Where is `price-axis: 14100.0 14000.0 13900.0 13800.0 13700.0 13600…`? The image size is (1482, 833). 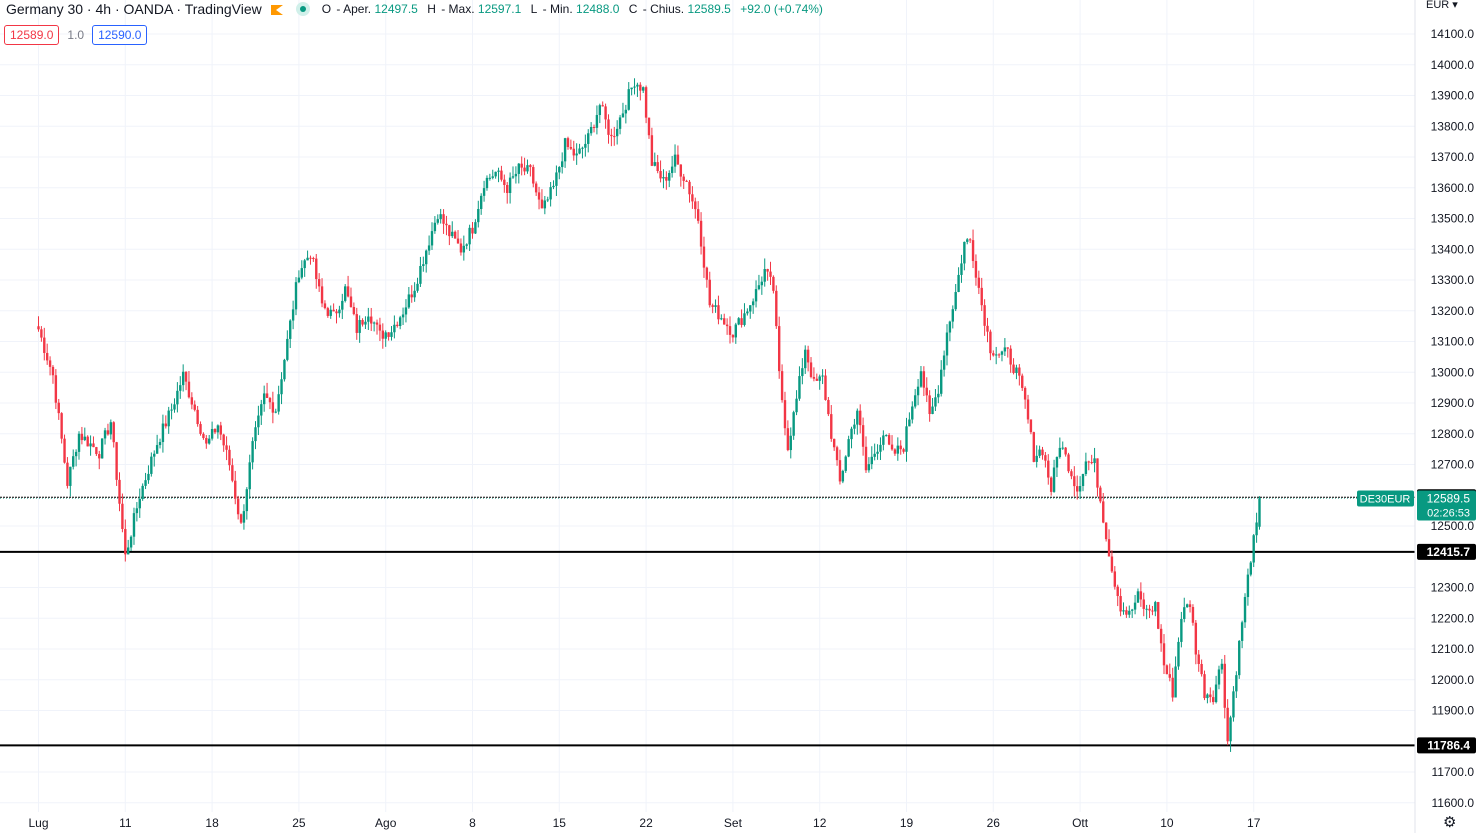 price-axis: 14100.0 14000.0 13900.0 13800.0 13700.0 13600… is located at coordinates (1453, 418).